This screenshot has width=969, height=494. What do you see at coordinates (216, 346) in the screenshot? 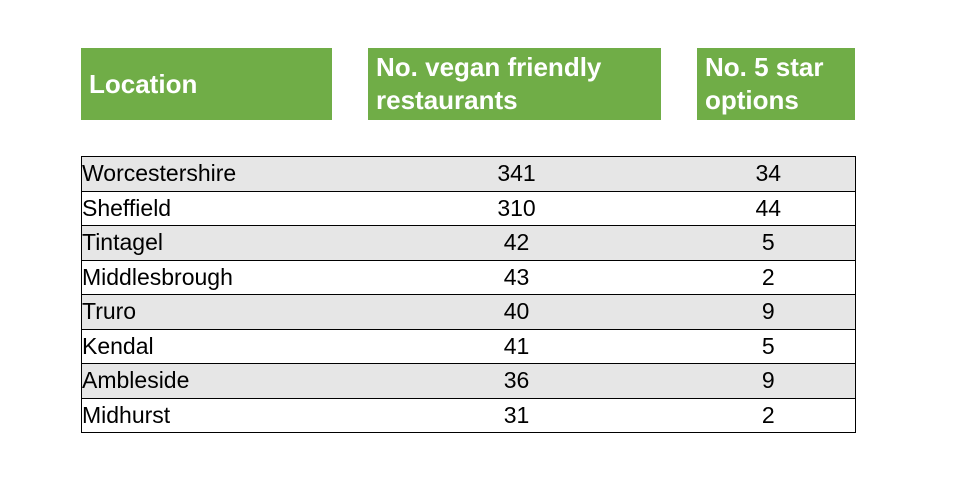
I see `location-cell: Kendal` at bounding box center [216, 346].